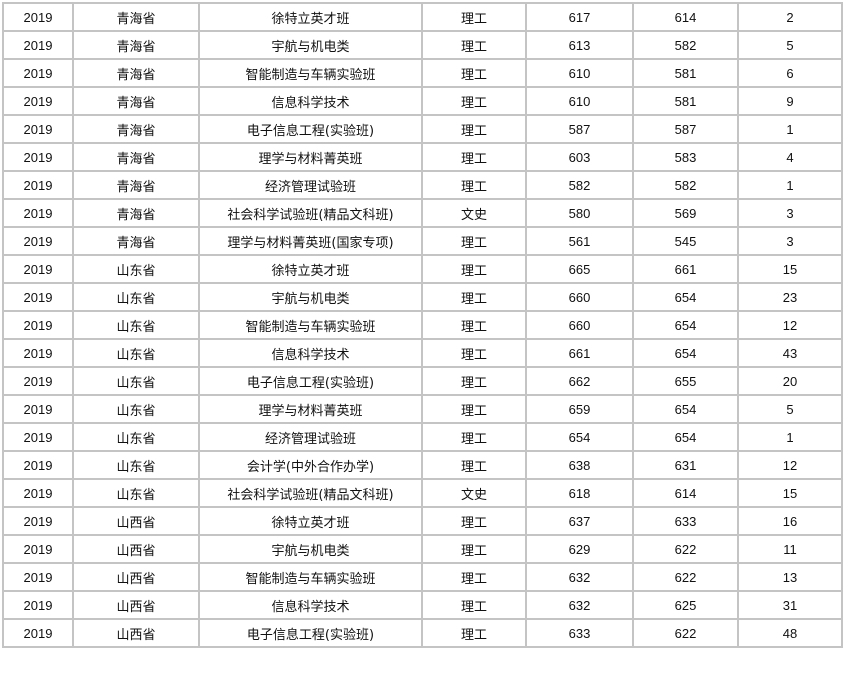  What do you see at coordinates (790, 521) in the screenshot?
I see `count-cell: 16` at bounding box center [790, 521].